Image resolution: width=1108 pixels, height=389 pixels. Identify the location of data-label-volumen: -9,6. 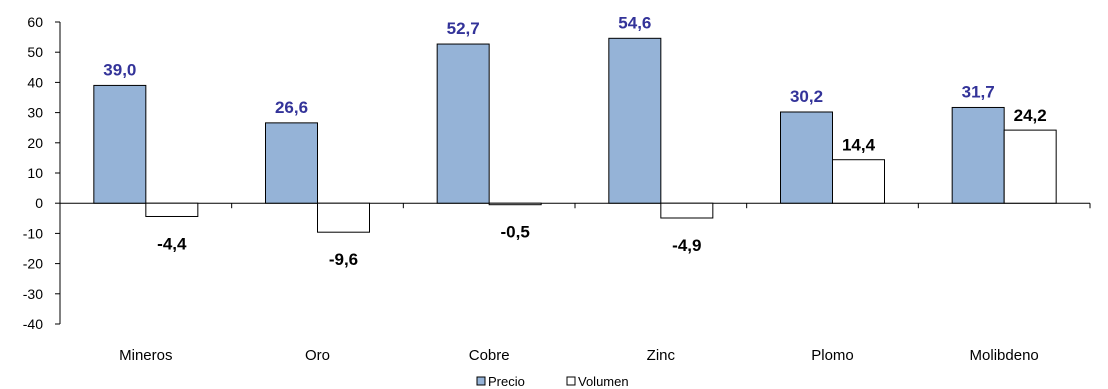
(343, 259).